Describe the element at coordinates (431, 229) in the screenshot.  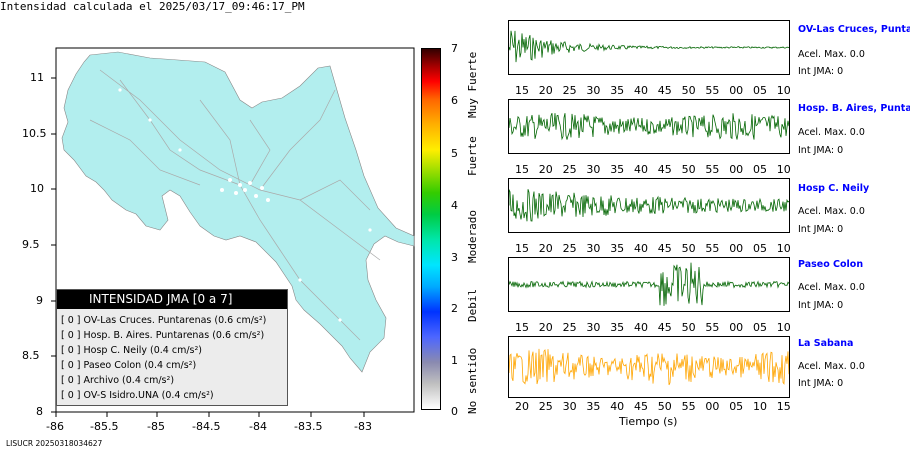
I see `intensity-colorbar` at that location.